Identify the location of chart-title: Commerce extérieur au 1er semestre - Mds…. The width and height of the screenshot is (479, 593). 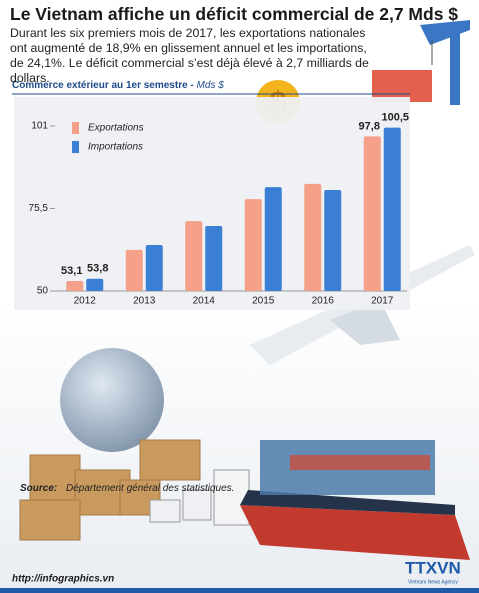
(118, 85).